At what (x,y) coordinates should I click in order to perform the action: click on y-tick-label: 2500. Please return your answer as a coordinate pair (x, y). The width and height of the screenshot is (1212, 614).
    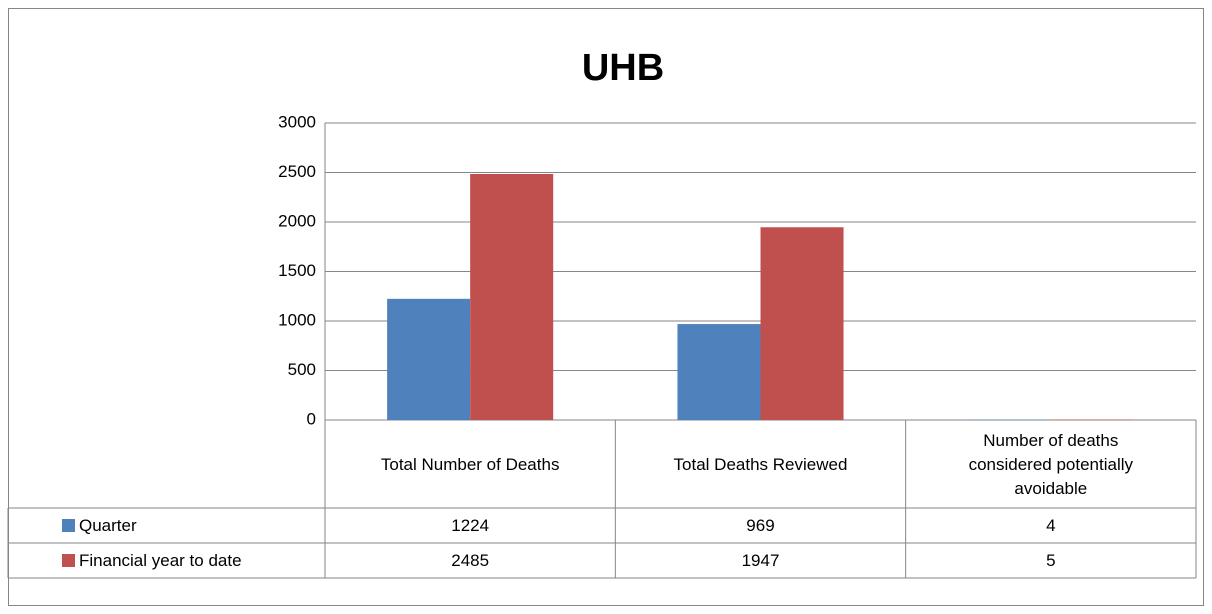
    Looking at the image, I should click on (297, 171).